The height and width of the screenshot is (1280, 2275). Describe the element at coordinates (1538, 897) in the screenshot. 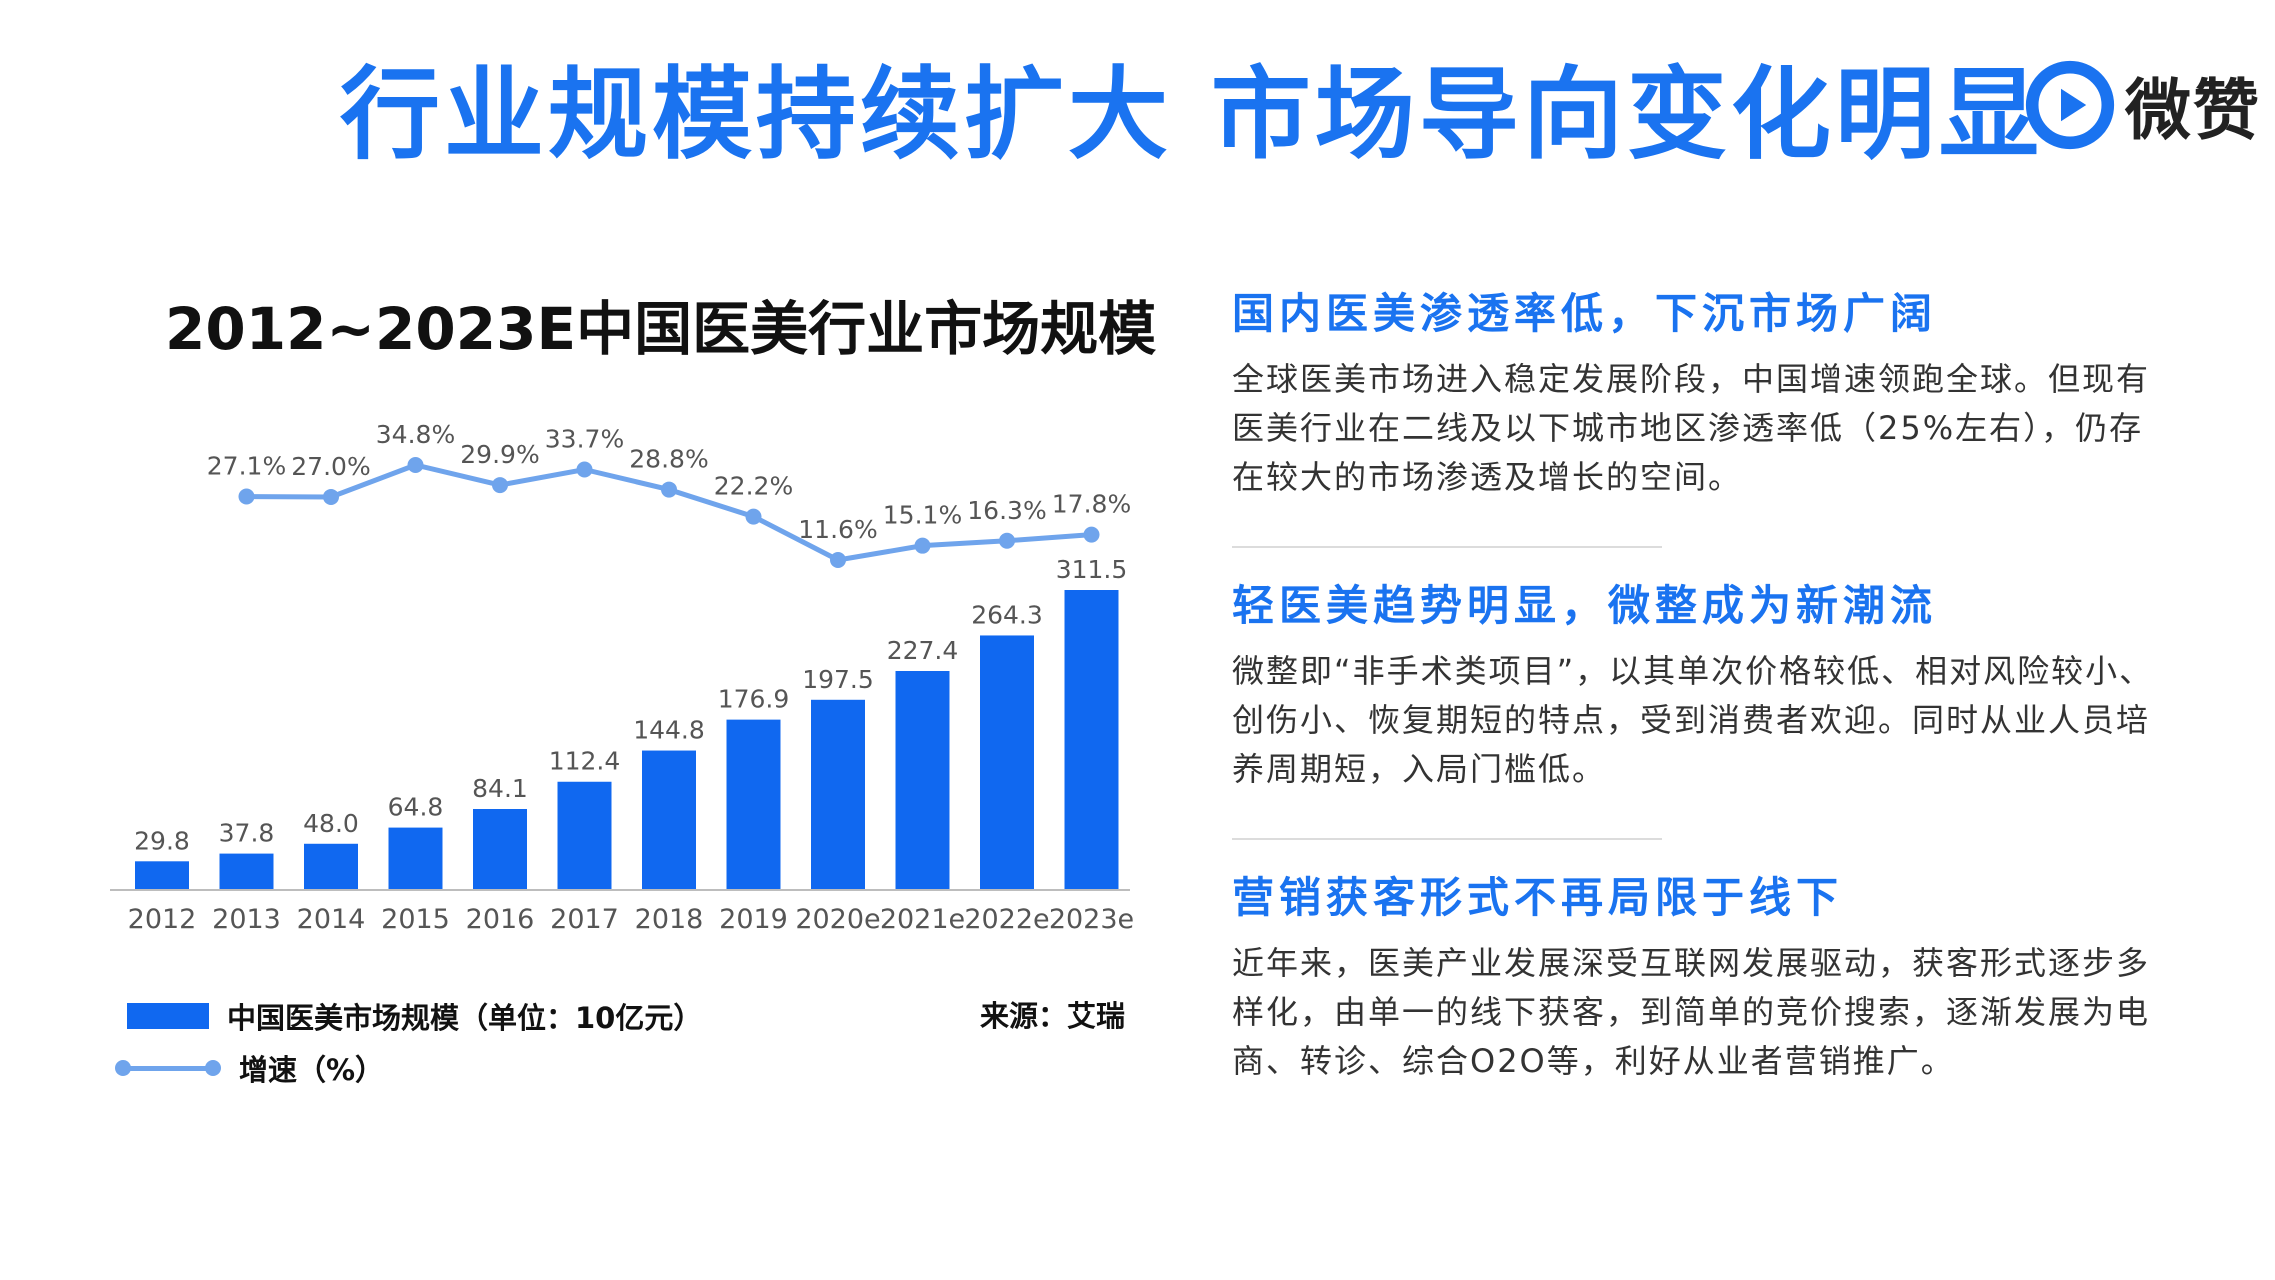

I see `section-title: 营销获客形式不再局限于线下` at that location.